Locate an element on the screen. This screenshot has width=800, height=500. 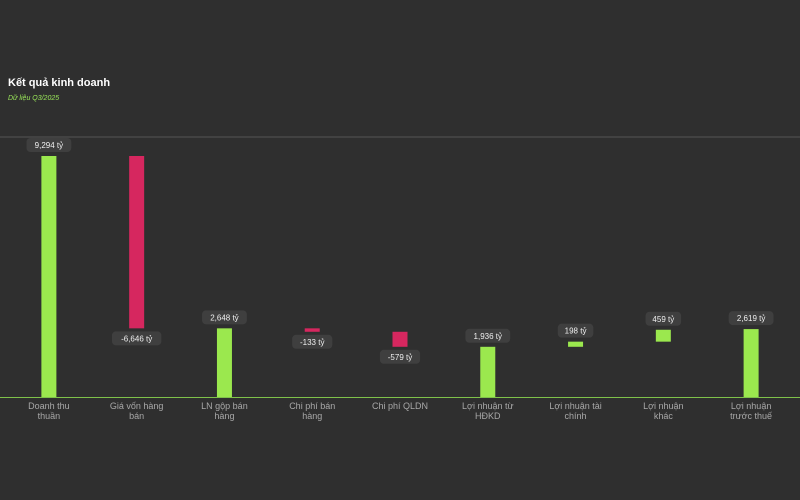
category-label-7-0: Lợi nhuận is located at coordinates (663, 406).